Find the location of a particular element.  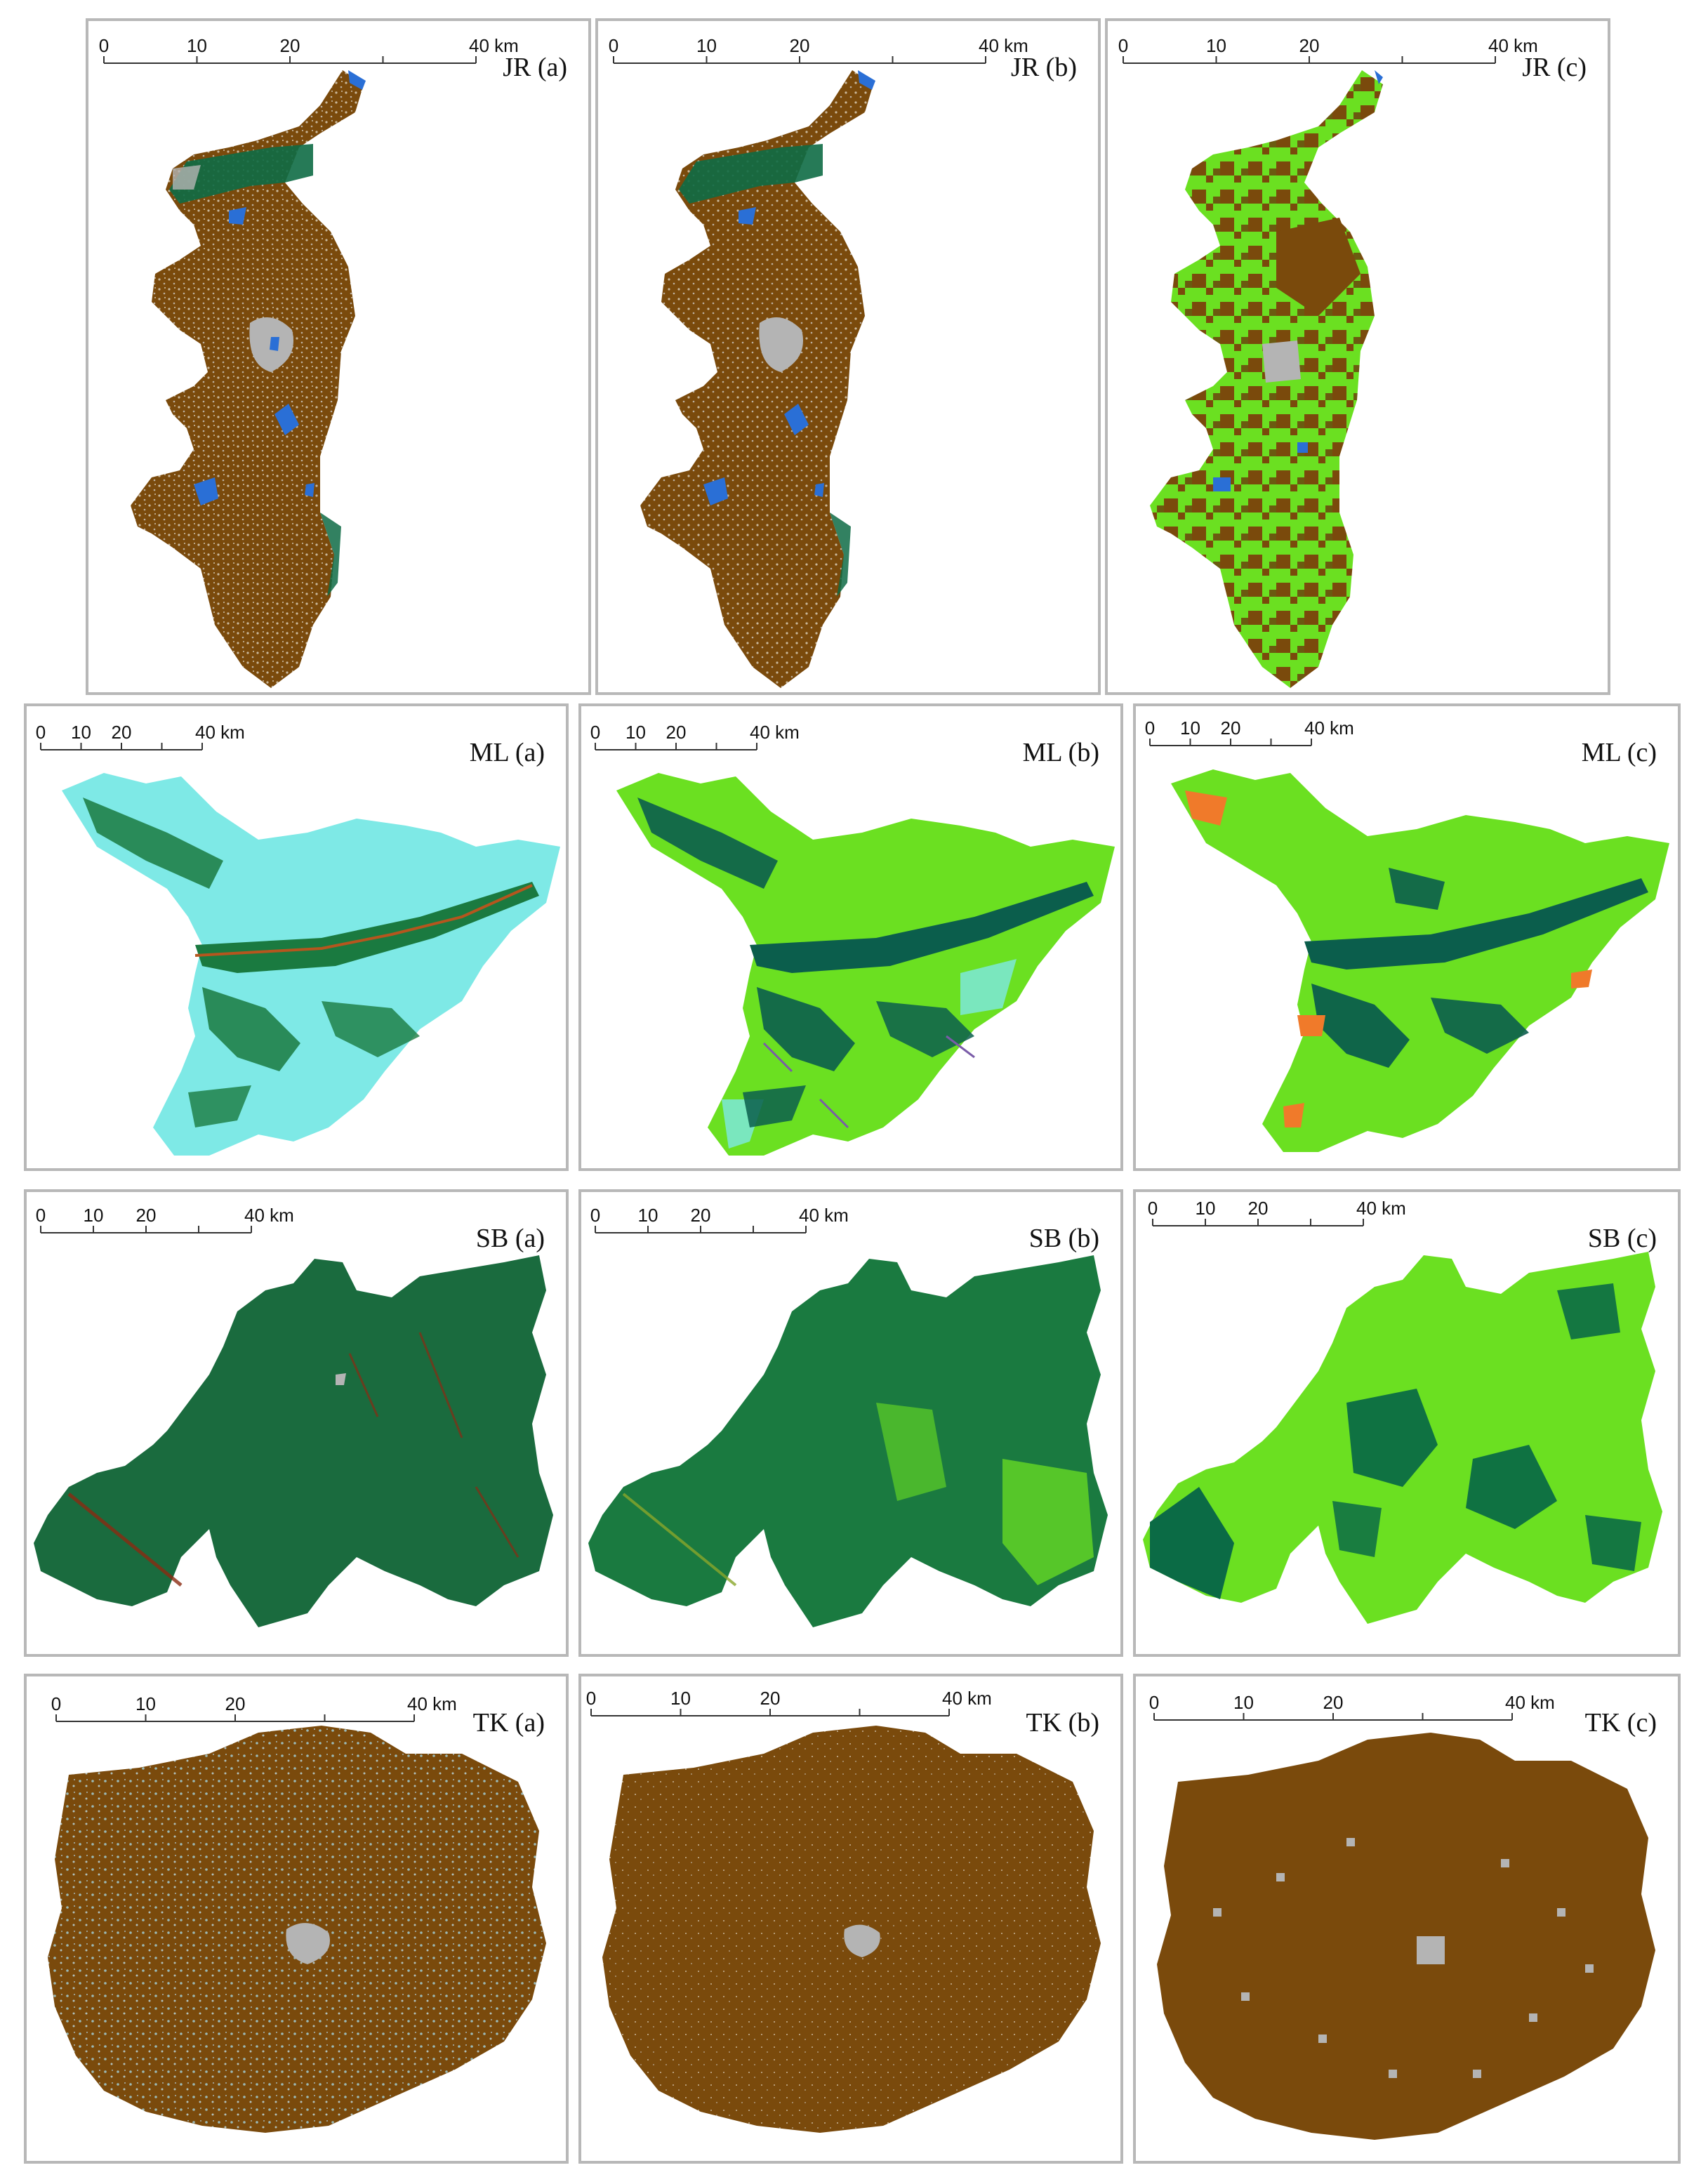

map-jr-a is located at coordinates (249, 379).